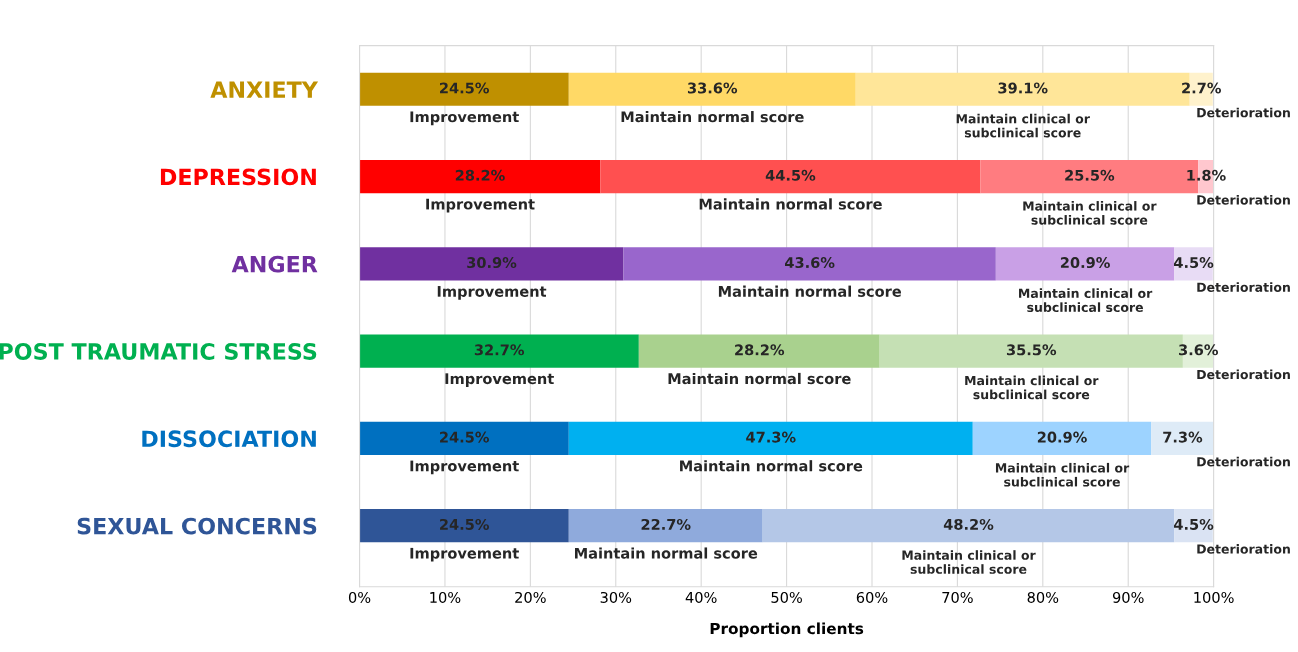 This screenshot has width=1298, height=652. I want to click on y-tick-label: POST TRAUMATIC STRESS, so click(158, 351).